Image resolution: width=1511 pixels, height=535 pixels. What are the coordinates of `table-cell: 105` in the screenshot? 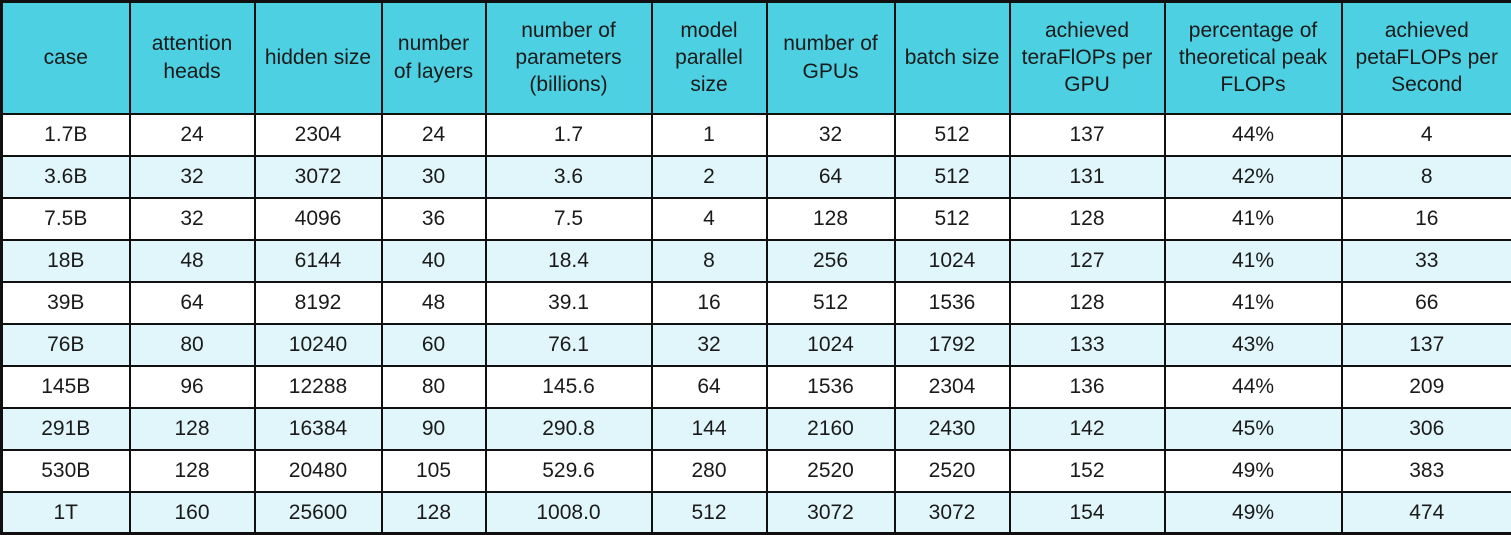 It's located at (434, 471).